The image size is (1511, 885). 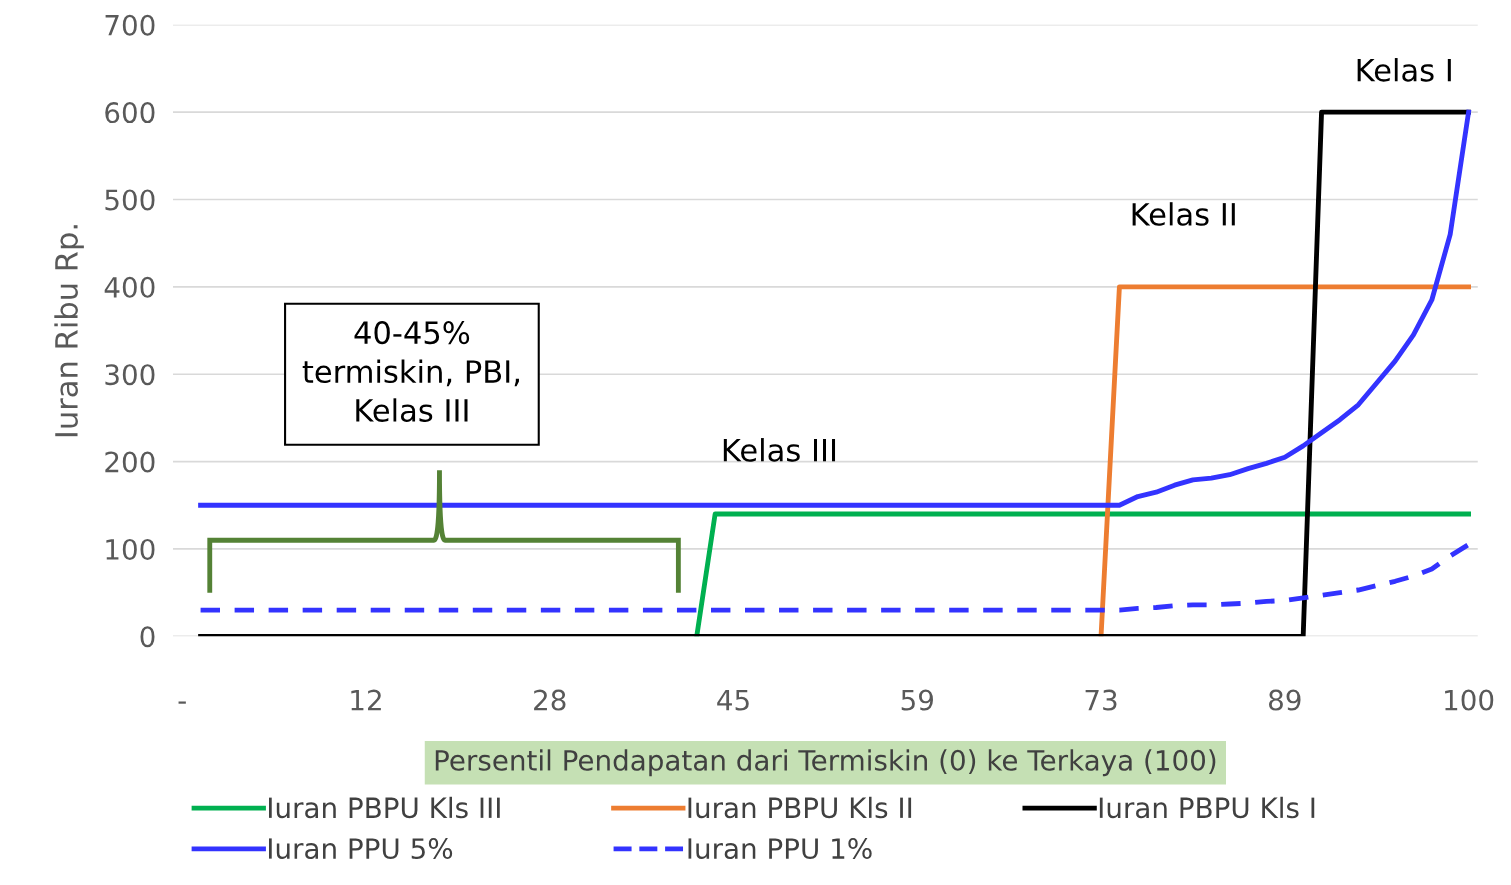 I want to click on x-tick-label: 73, so click(x=1101, y=700).